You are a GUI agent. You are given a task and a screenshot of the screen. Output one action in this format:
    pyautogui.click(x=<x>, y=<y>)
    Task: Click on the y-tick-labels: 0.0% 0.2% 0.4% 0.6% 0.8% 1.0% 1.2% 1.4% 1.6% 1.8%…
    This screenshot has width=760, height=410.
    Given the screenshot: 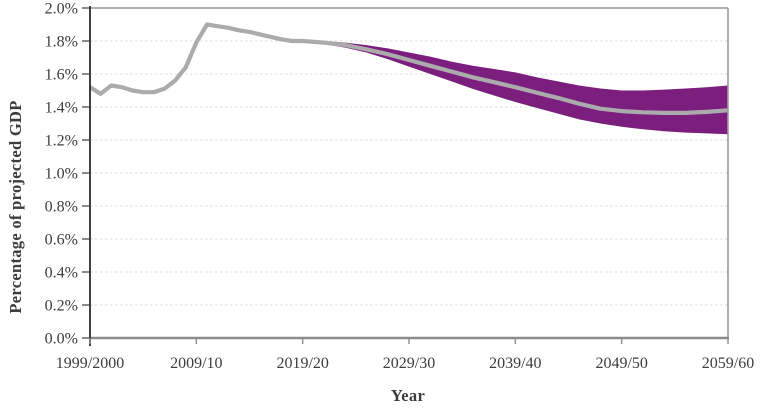 What is the action you would take?
    pyautogui.click(x=61, y=174)
    